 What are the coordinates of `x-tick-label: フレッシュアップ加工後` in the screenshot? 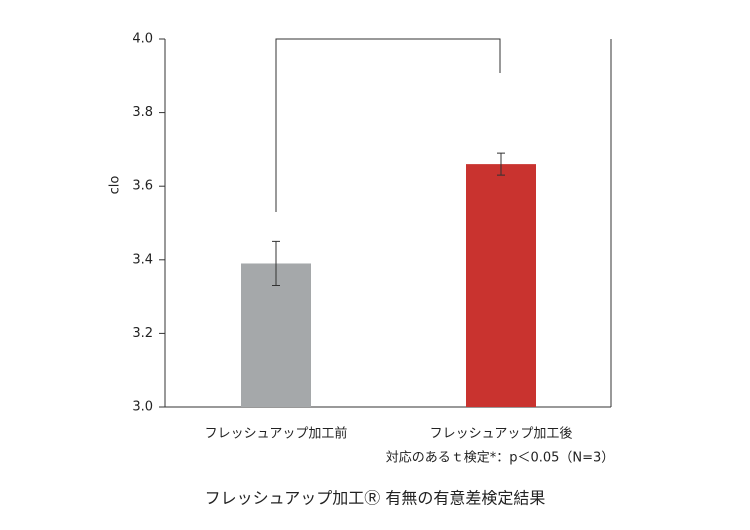 It's located at (501, 434).